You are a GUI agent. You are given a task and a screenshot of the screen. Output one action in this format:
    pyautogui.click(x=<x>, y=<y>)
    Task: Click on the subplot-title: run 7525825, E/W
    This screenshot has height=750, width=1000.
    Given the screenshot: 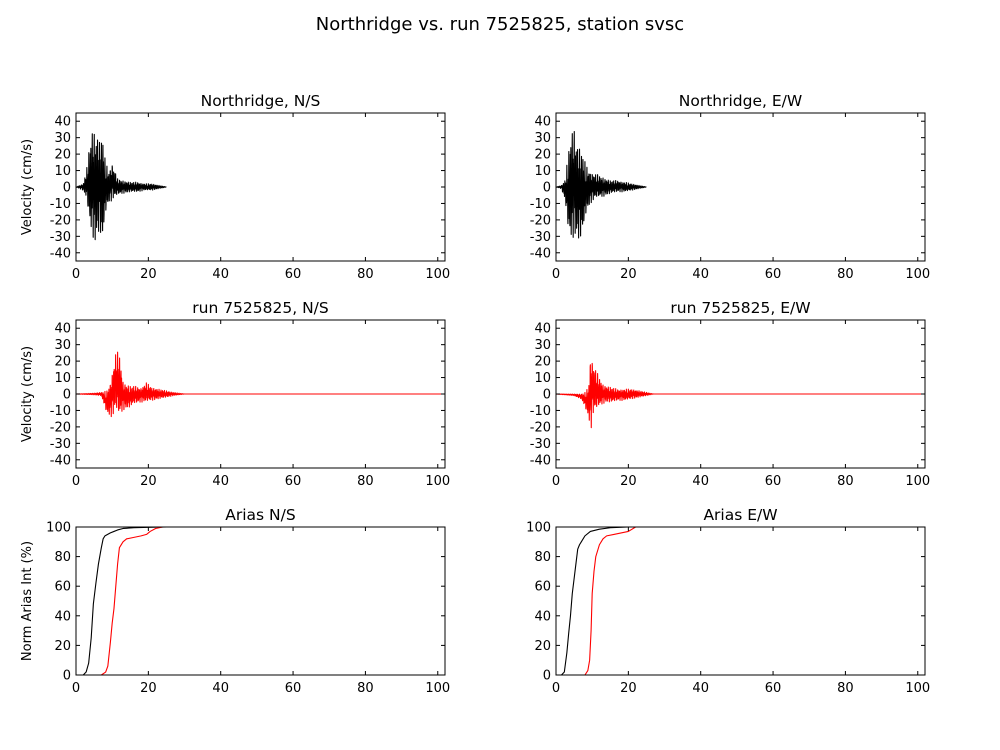 What is the action you would take?
    pyautogui.click(x=740, y=308)
    